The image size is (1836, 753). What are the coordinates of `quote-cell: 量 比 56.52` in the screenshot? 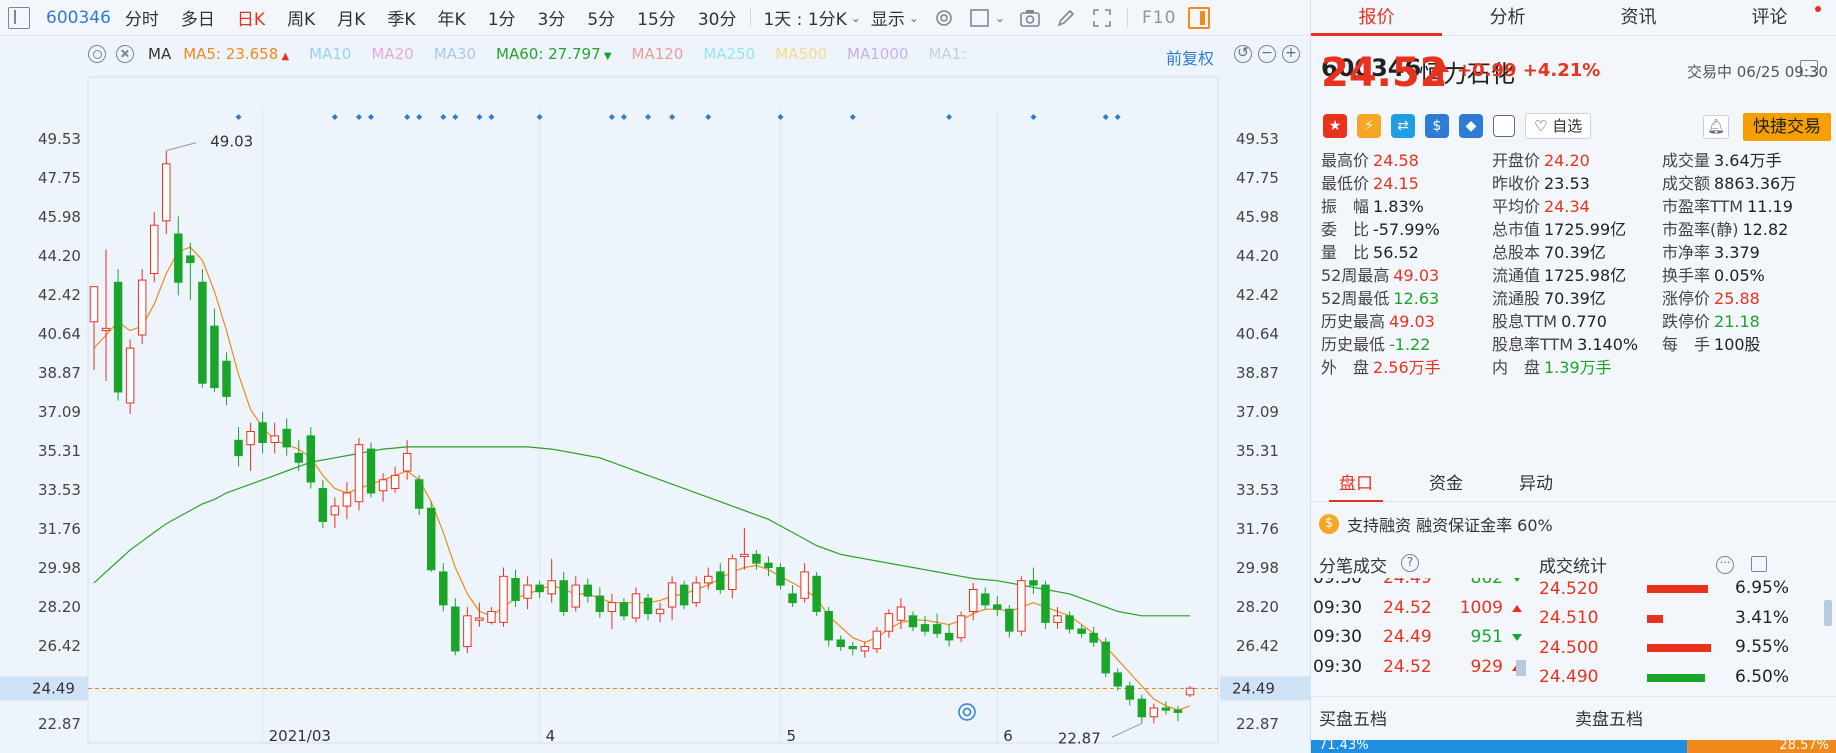 It's located at (1406, 252).